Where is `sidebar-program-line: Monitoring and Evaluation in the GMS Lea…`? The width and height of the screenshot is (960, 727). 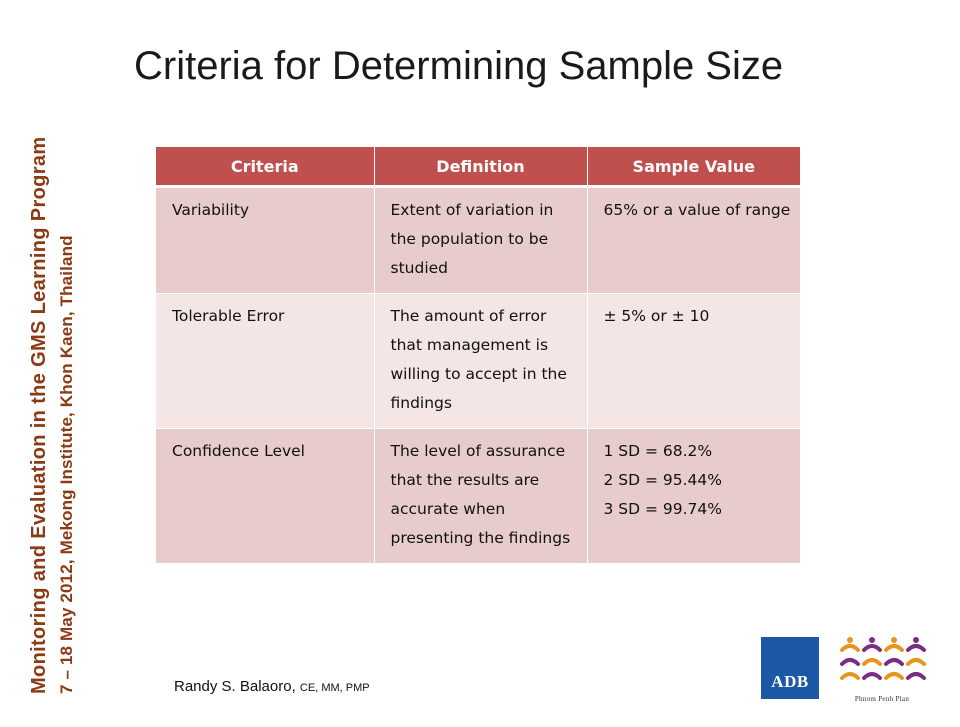
sidebar-program-line: Monitoring and Evaluation in the GMS Lea… is located at coordinates (39, 415).